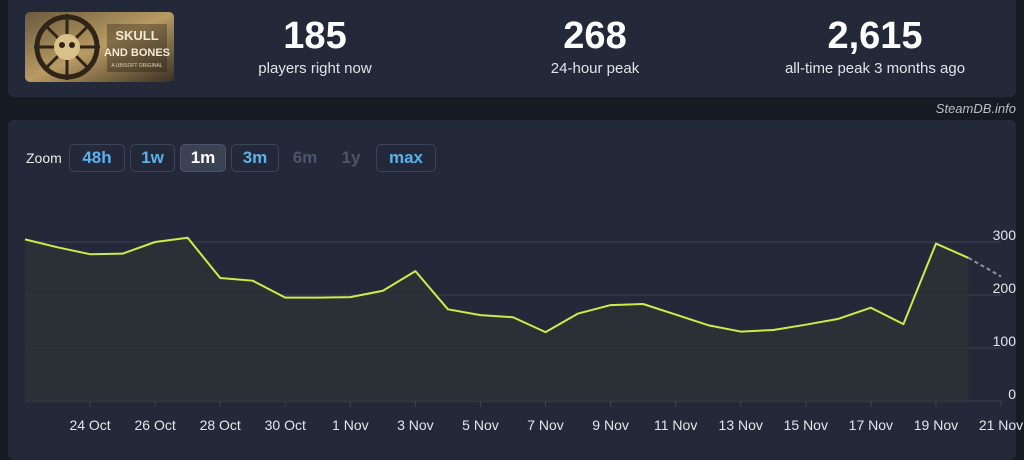  What do you see at coordinates (984, 267) in the screenshot?
I see `series-projection-line` at bounding box center [984, 267].